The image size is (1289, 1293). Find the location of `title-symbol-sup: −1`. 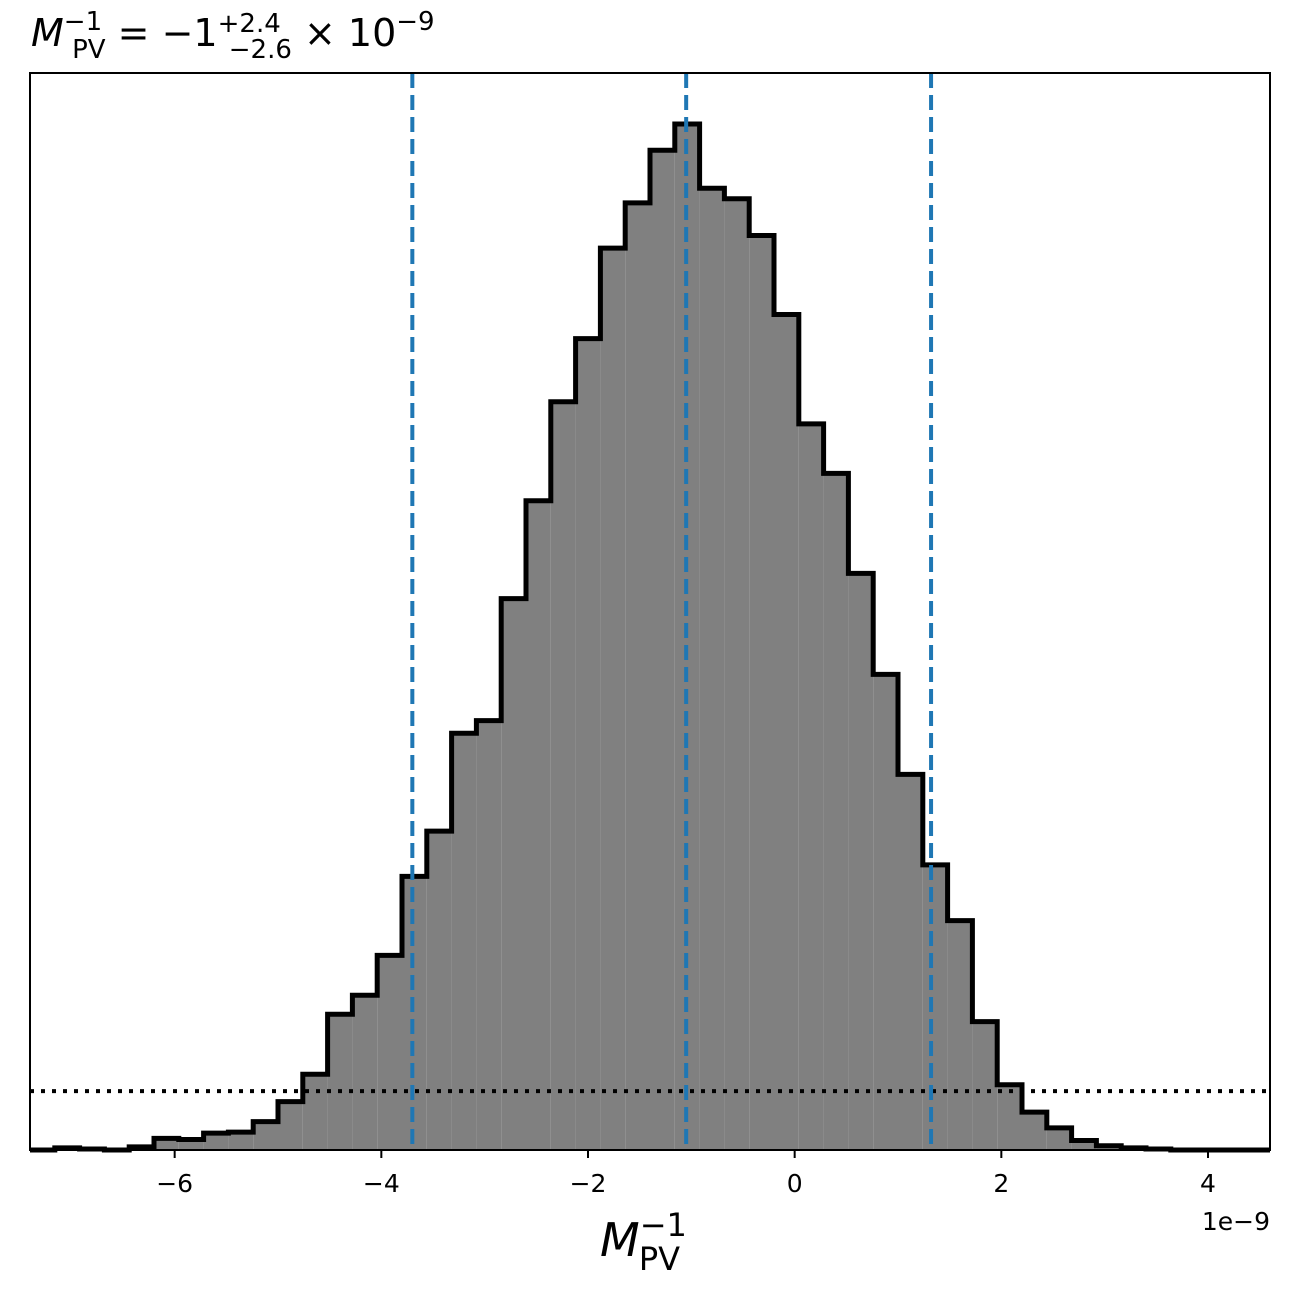

title-symbol-sup: −1 is located at coordinates (83, 22).